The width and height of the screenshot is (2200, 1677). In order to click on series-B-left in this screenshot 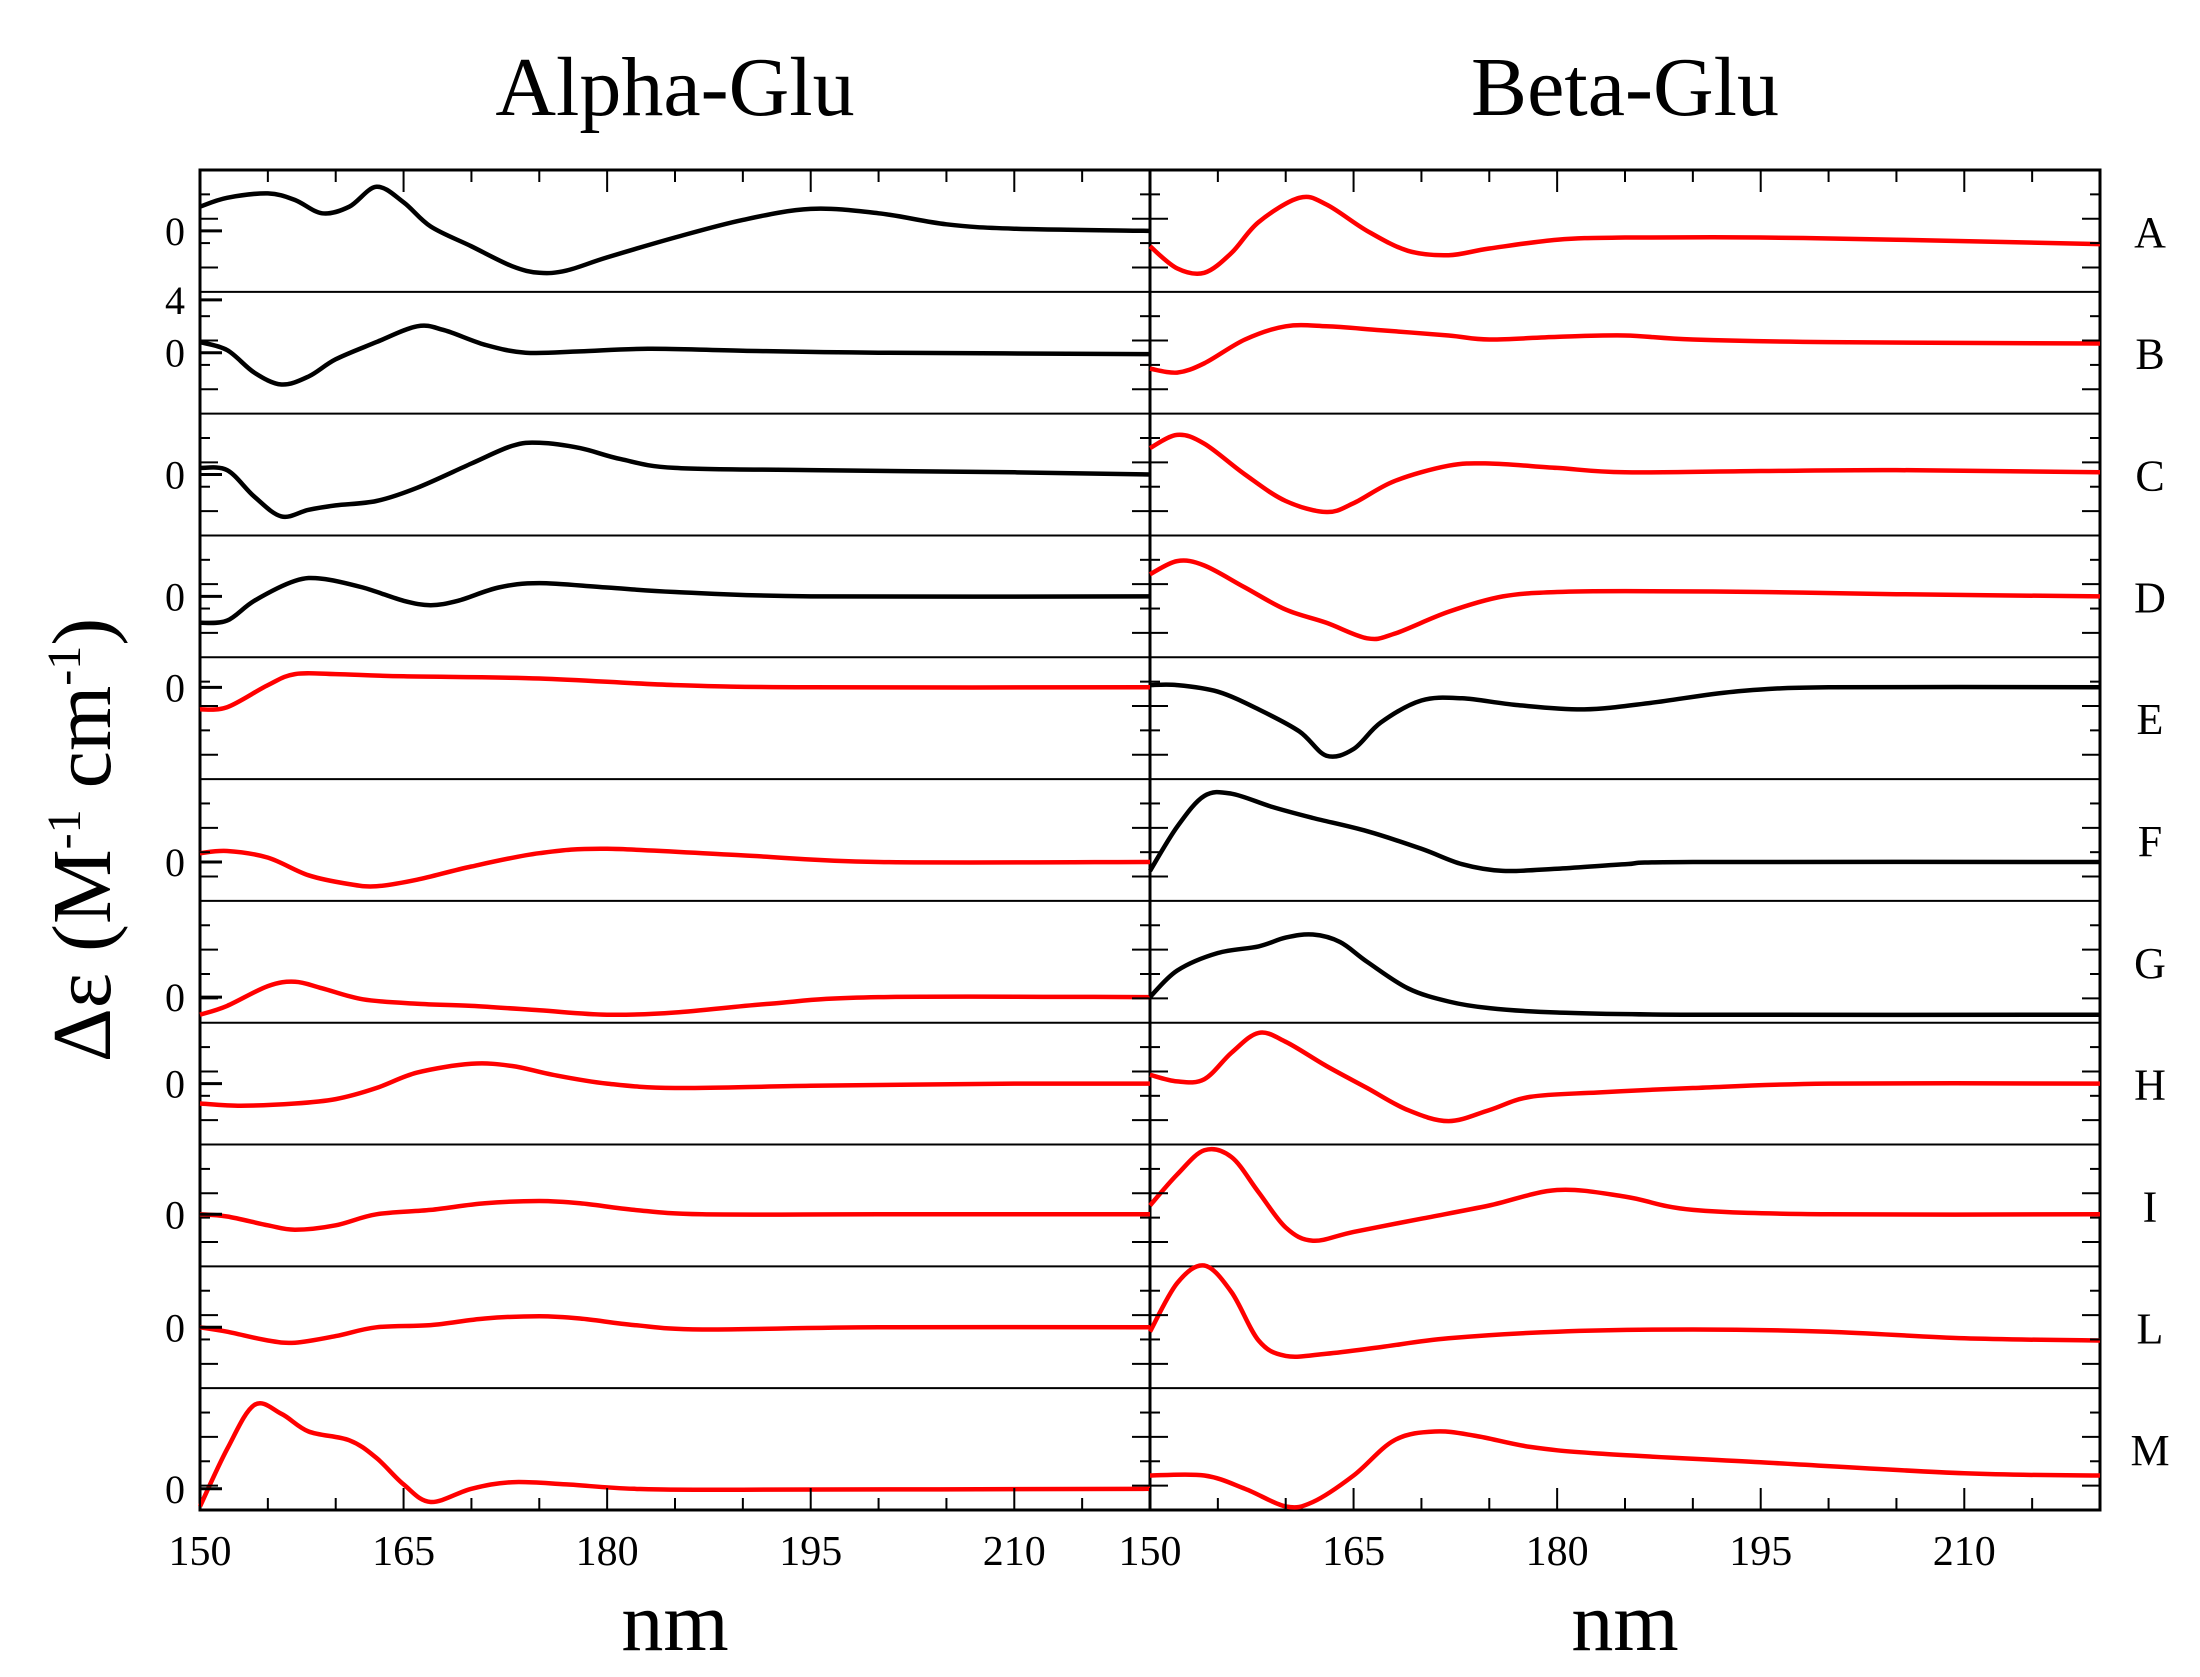, I will do `click(675, 355)`.